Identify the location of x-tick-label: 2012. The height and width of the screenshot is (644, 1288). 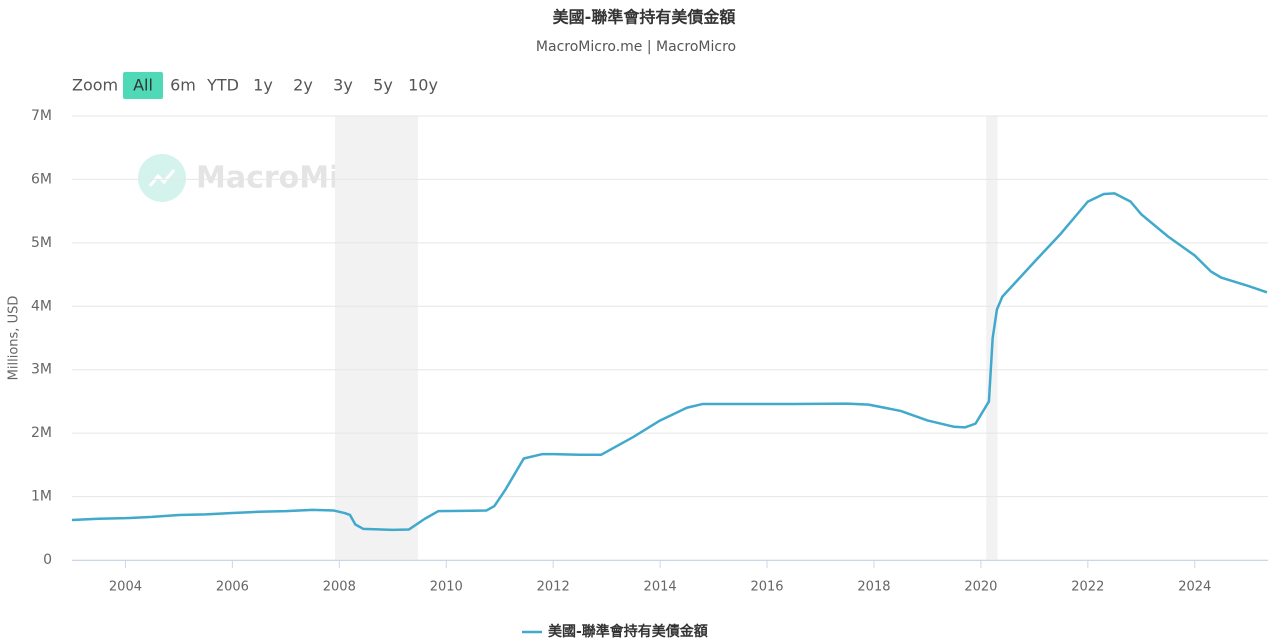
(553, 587).